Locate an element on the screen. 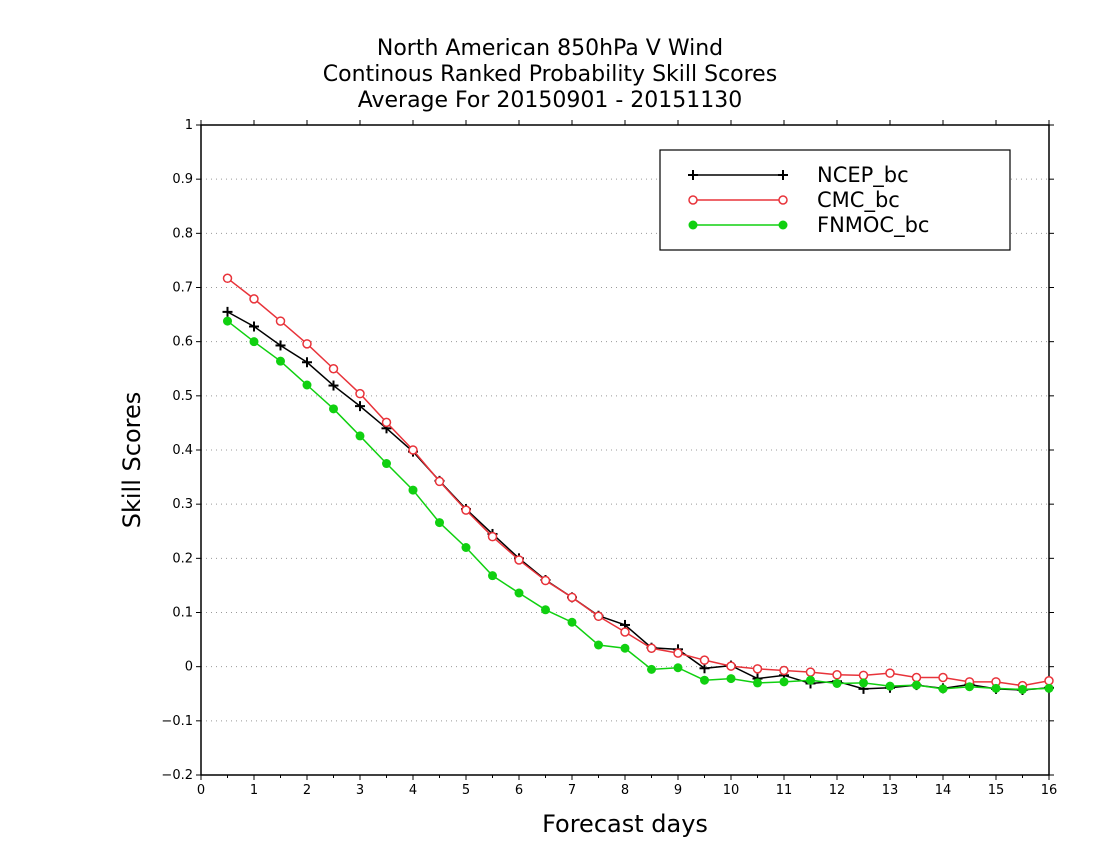 Image resolution: width=1100 pixels, height=850 pixels. y-tick-label: 1 is located at coordinates (189, 125).